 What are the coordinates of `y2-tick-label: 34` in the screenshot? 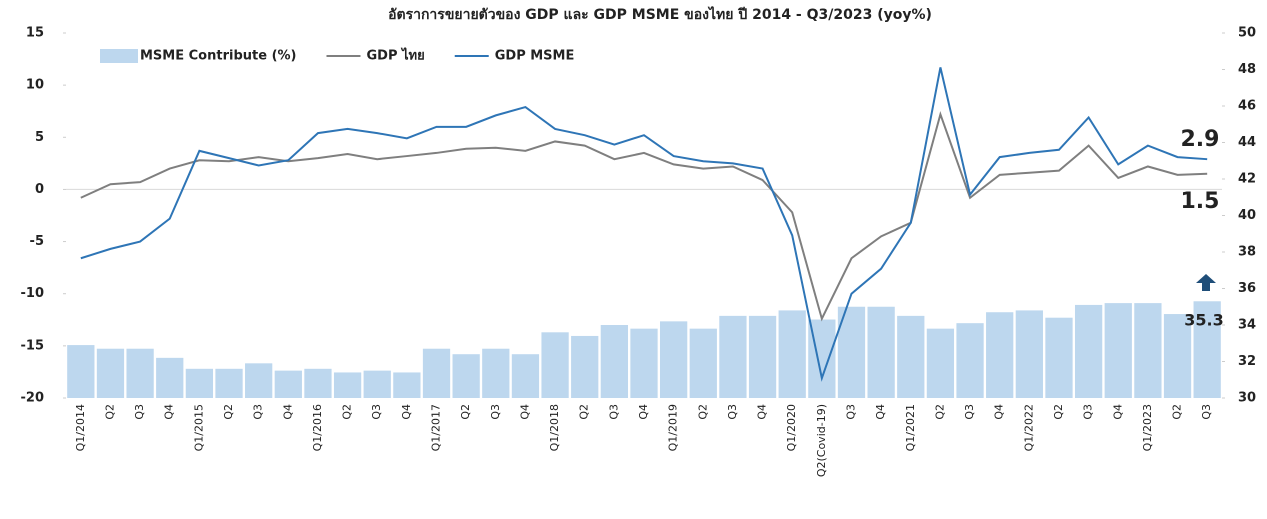 It's located at (1247, 325).